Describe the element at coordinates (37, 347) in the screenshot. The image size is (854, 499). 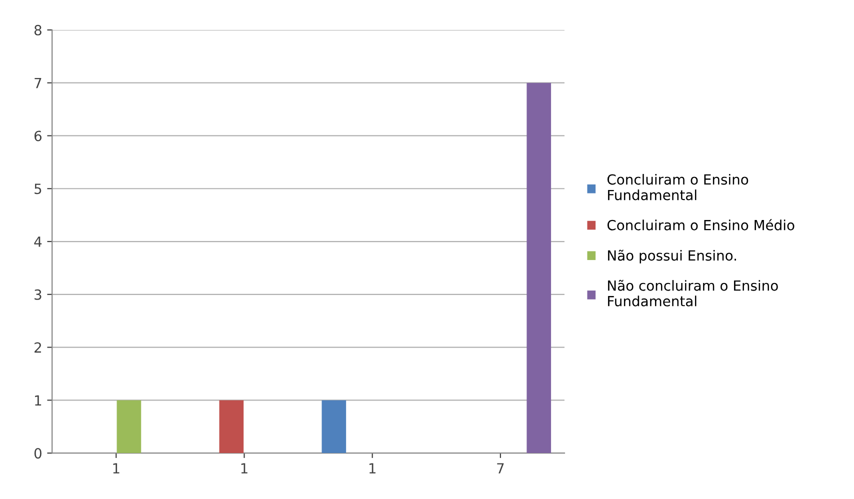
I see `y-tick-label: 2` at that location.